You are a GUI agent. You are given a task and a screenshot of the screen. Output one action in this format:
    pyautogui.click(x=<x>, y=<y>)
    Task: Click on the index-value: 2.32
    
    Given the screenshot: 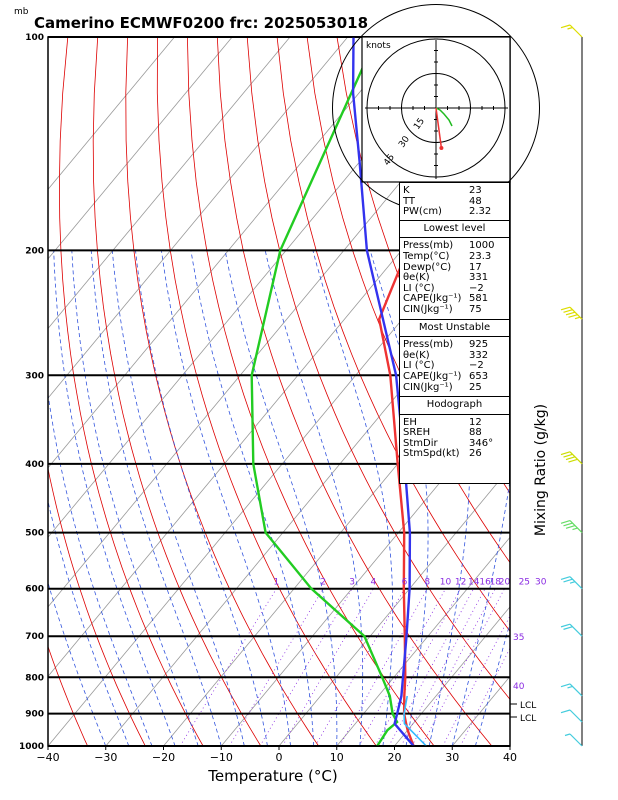 What is the action you would take?
    pyautogui.click(x=480, y=212)
    